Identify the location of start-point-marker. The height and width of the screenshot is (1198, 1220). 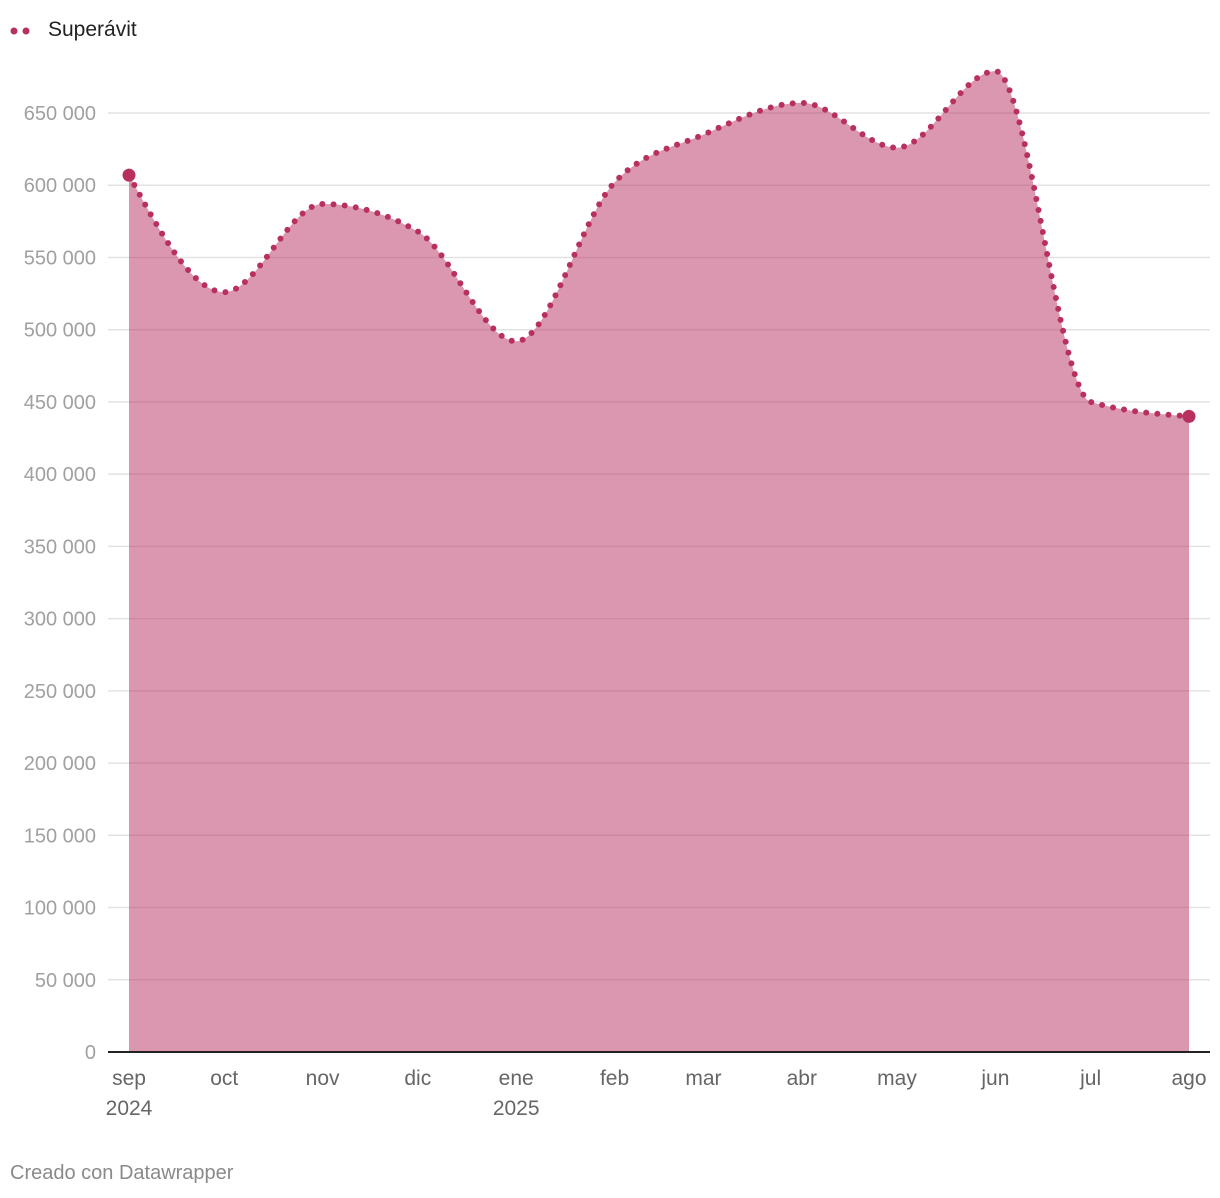
(129, 175).